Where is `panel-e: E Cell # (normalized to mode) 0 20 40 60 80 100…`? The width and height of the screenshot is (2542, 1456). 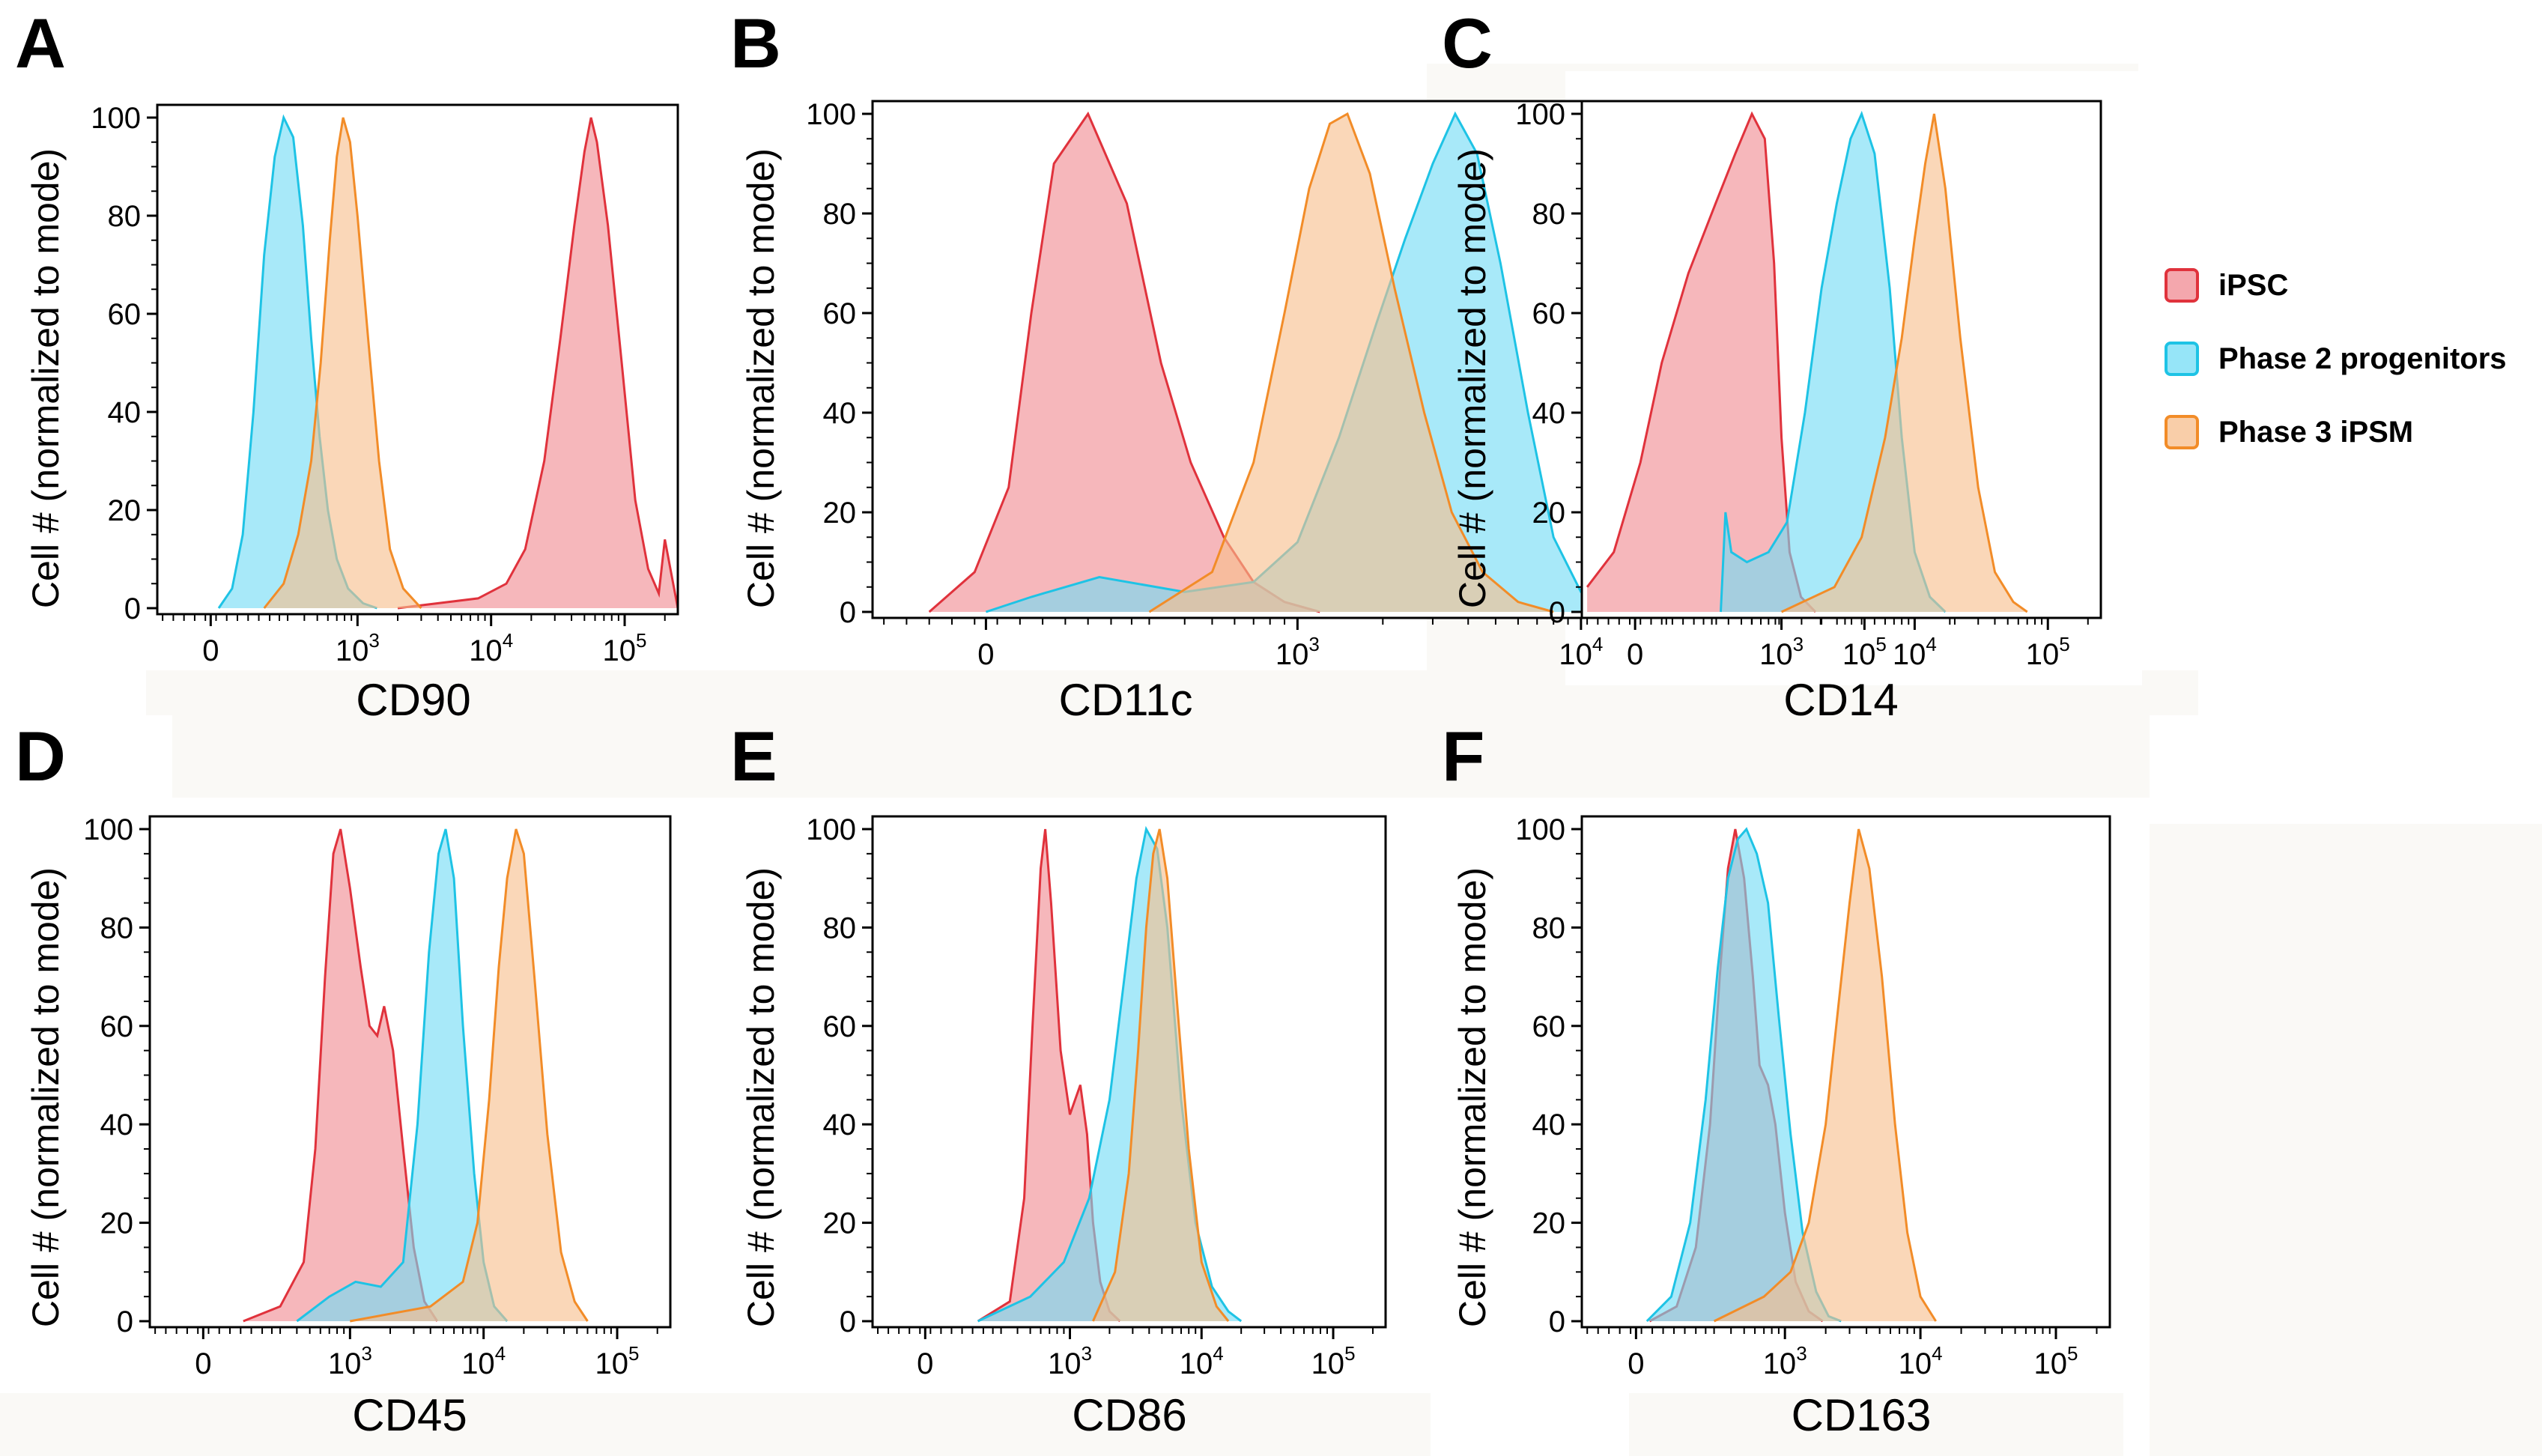
panel-e: E Cell # (normalized to mode) 0 20 40 60 80 100… is located at coordinates (1058, 1078).